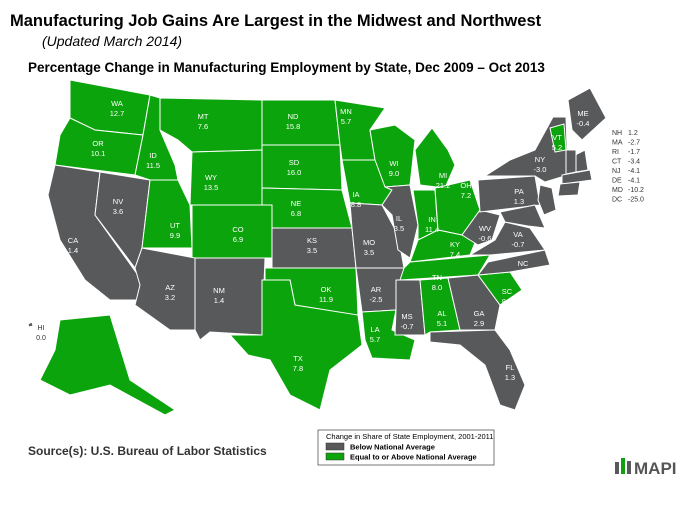 The width and height of the screenshot is (694, 505). I want to click on state-value: 7.4, so click(455, 254).